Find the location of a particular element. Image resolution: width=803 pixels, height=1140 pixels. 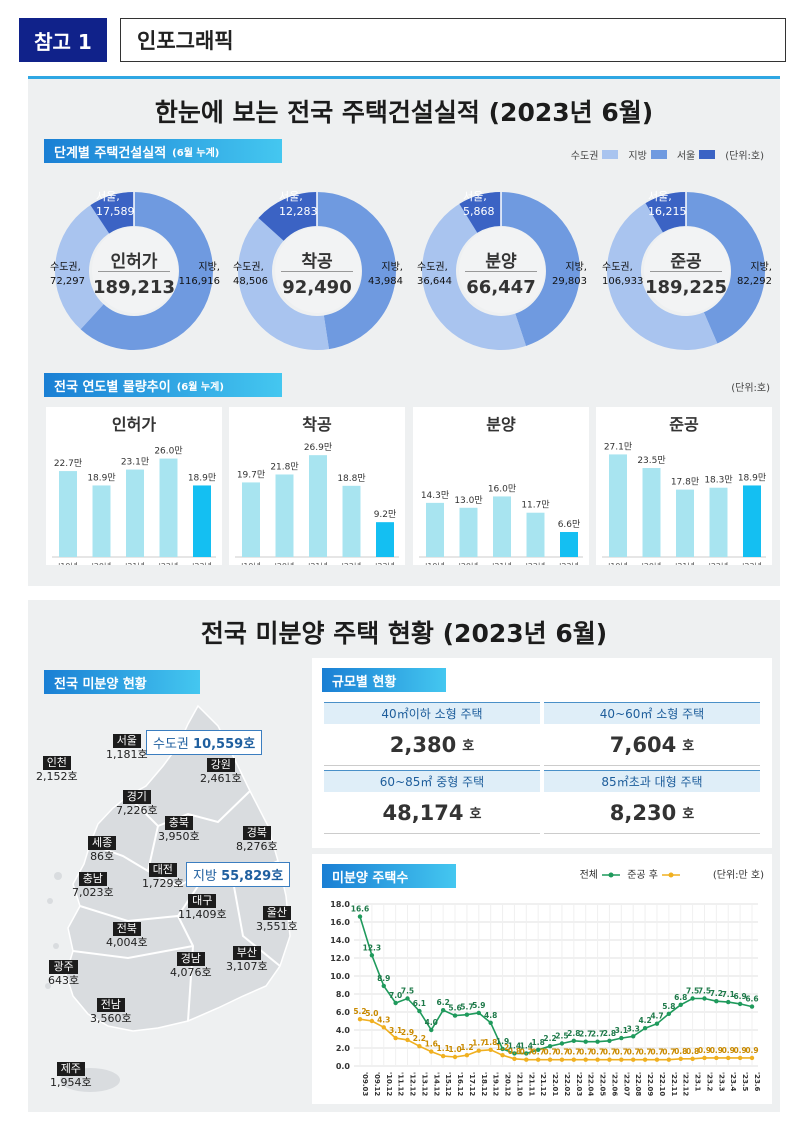

donut-metro-value: 72,297 is located at coordinates (67, 281).